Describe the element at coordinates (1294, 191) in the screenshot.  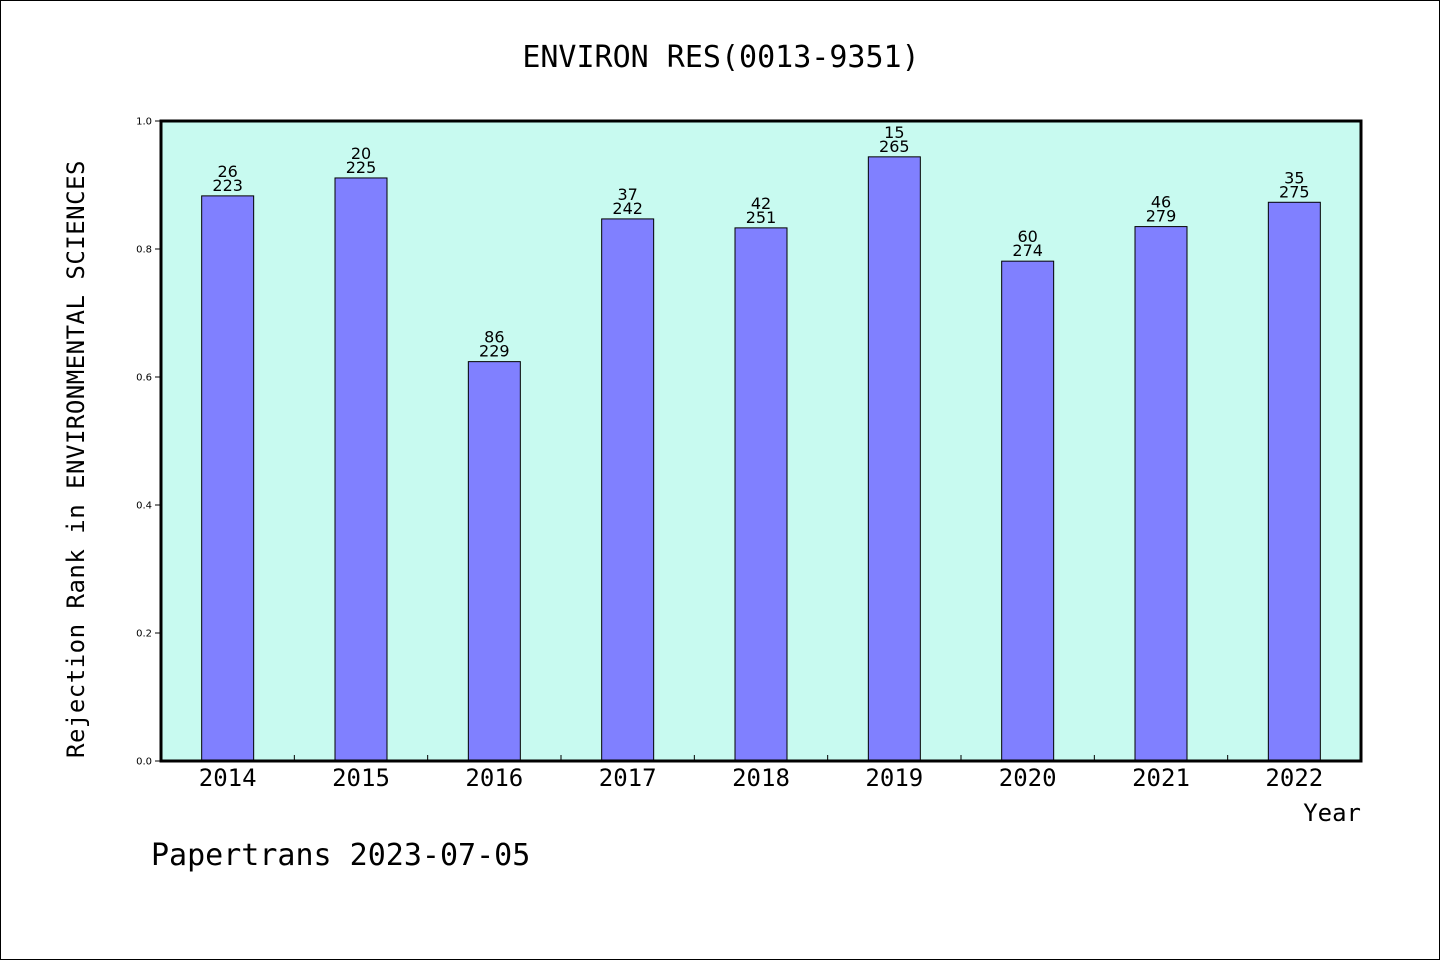
I see `bar-total-label-2022: 275` at that location.